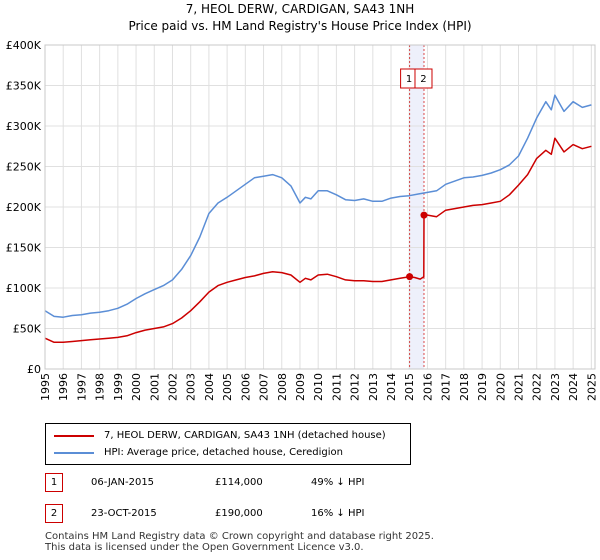 This screenshot has height=560, width=600. Describe the element at coordinates (54, 482) in the screenshot. I see `transaction-badge: 1` at that location.